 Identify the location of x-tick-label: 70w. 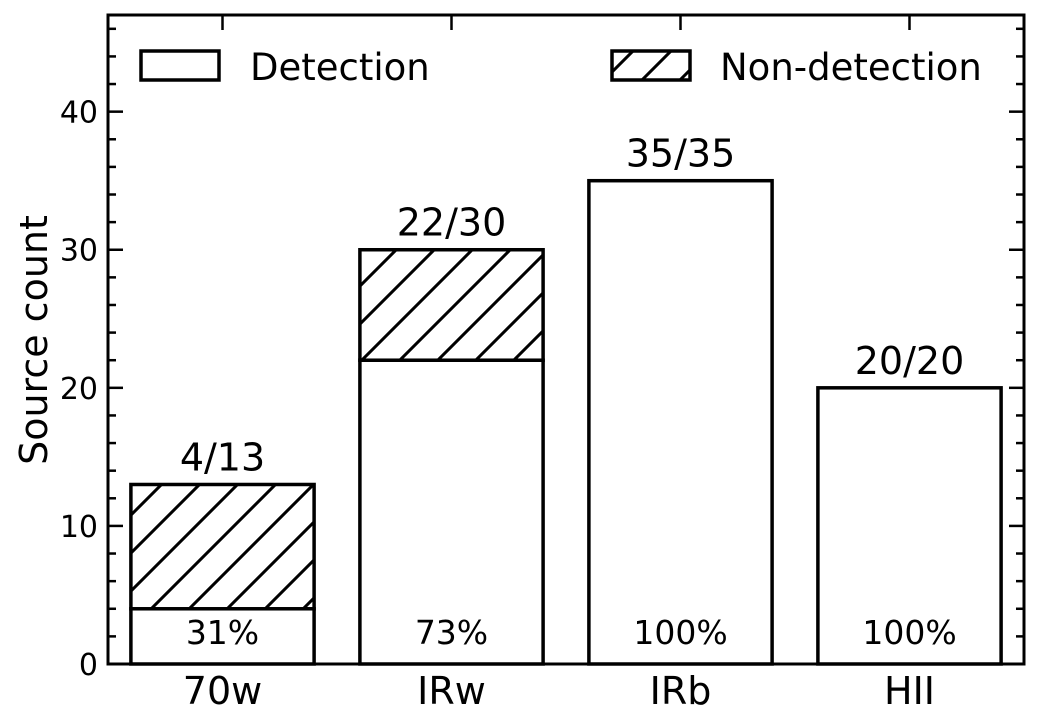
(222, 691).